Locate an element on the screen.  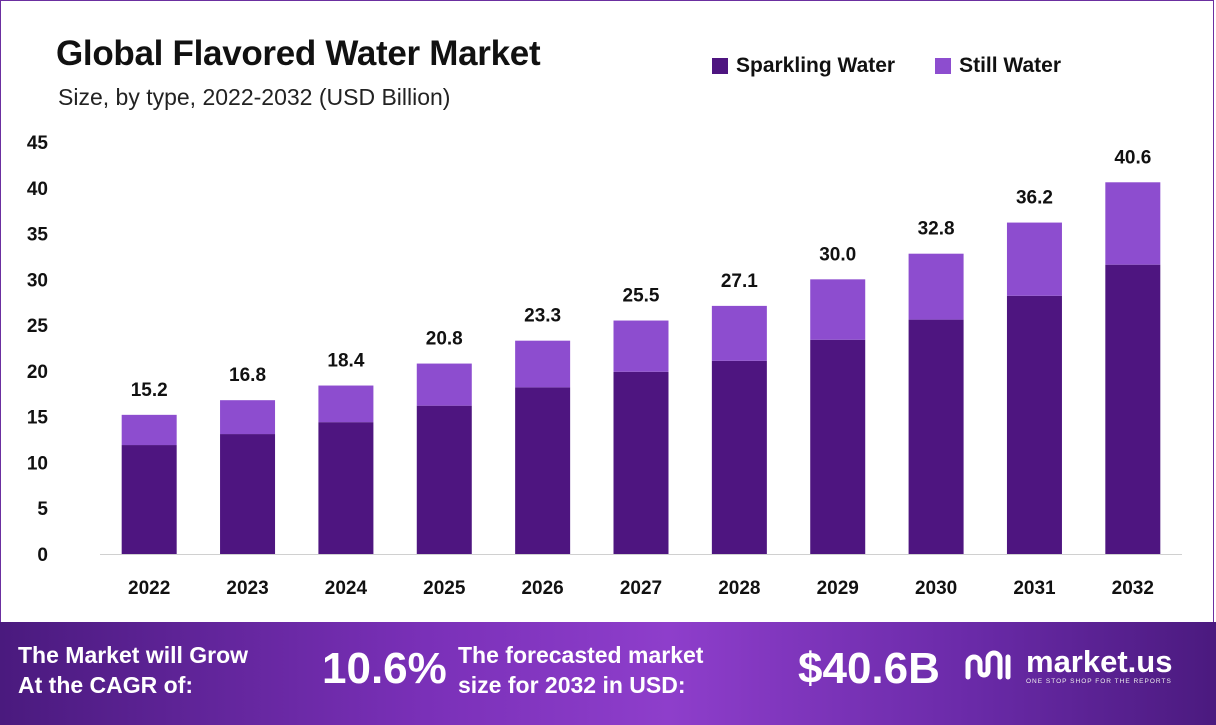
forecast-label-line-2: size for 2032 in USD: is located at coordinates (572, 685).